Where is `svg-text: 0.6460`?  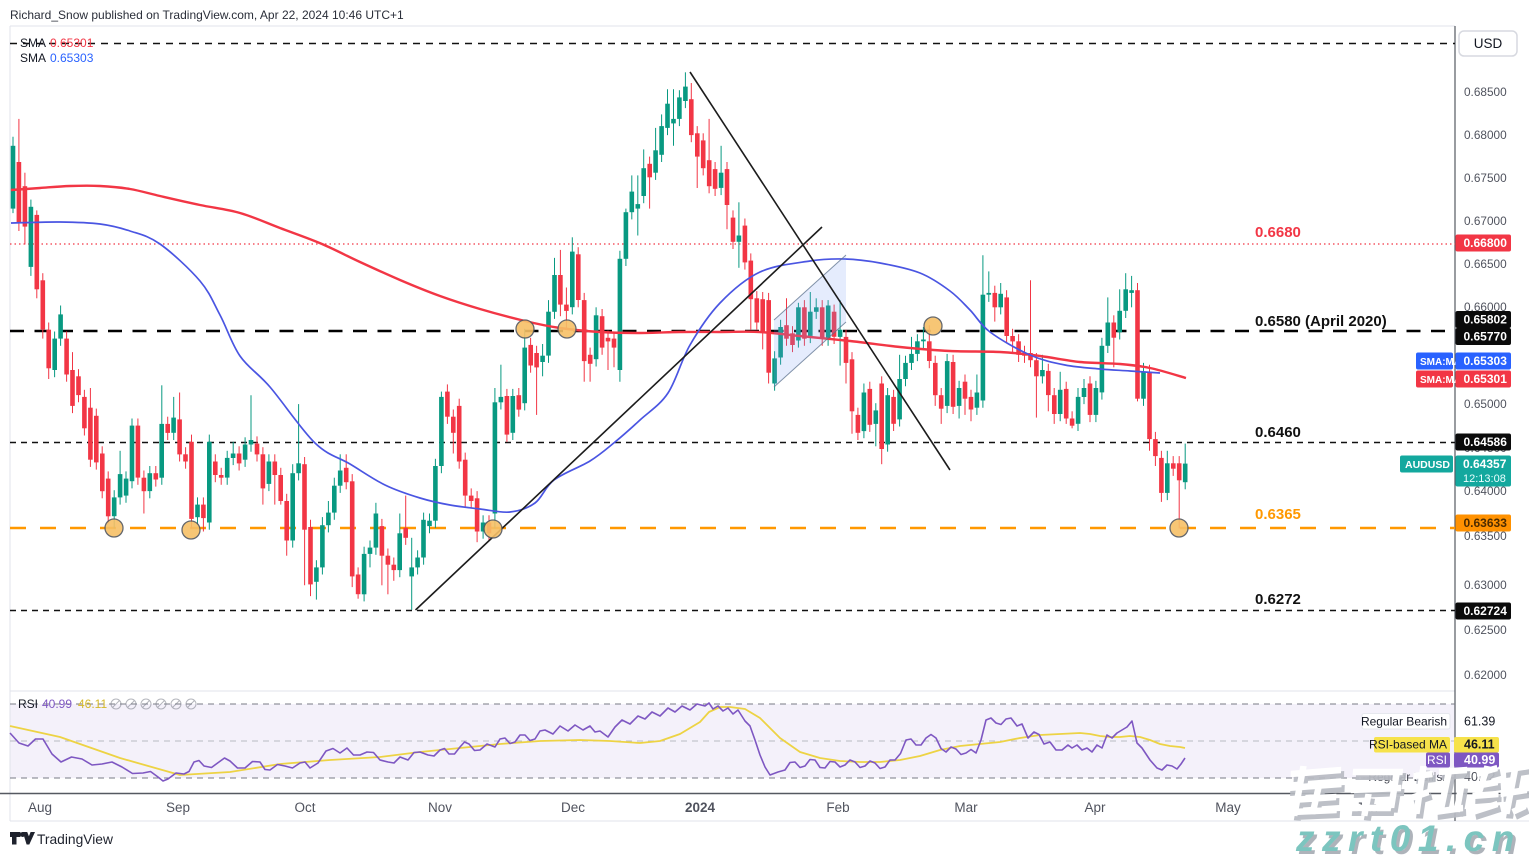
svg-text: 0.6460 is located at coordinates (1278, 432).